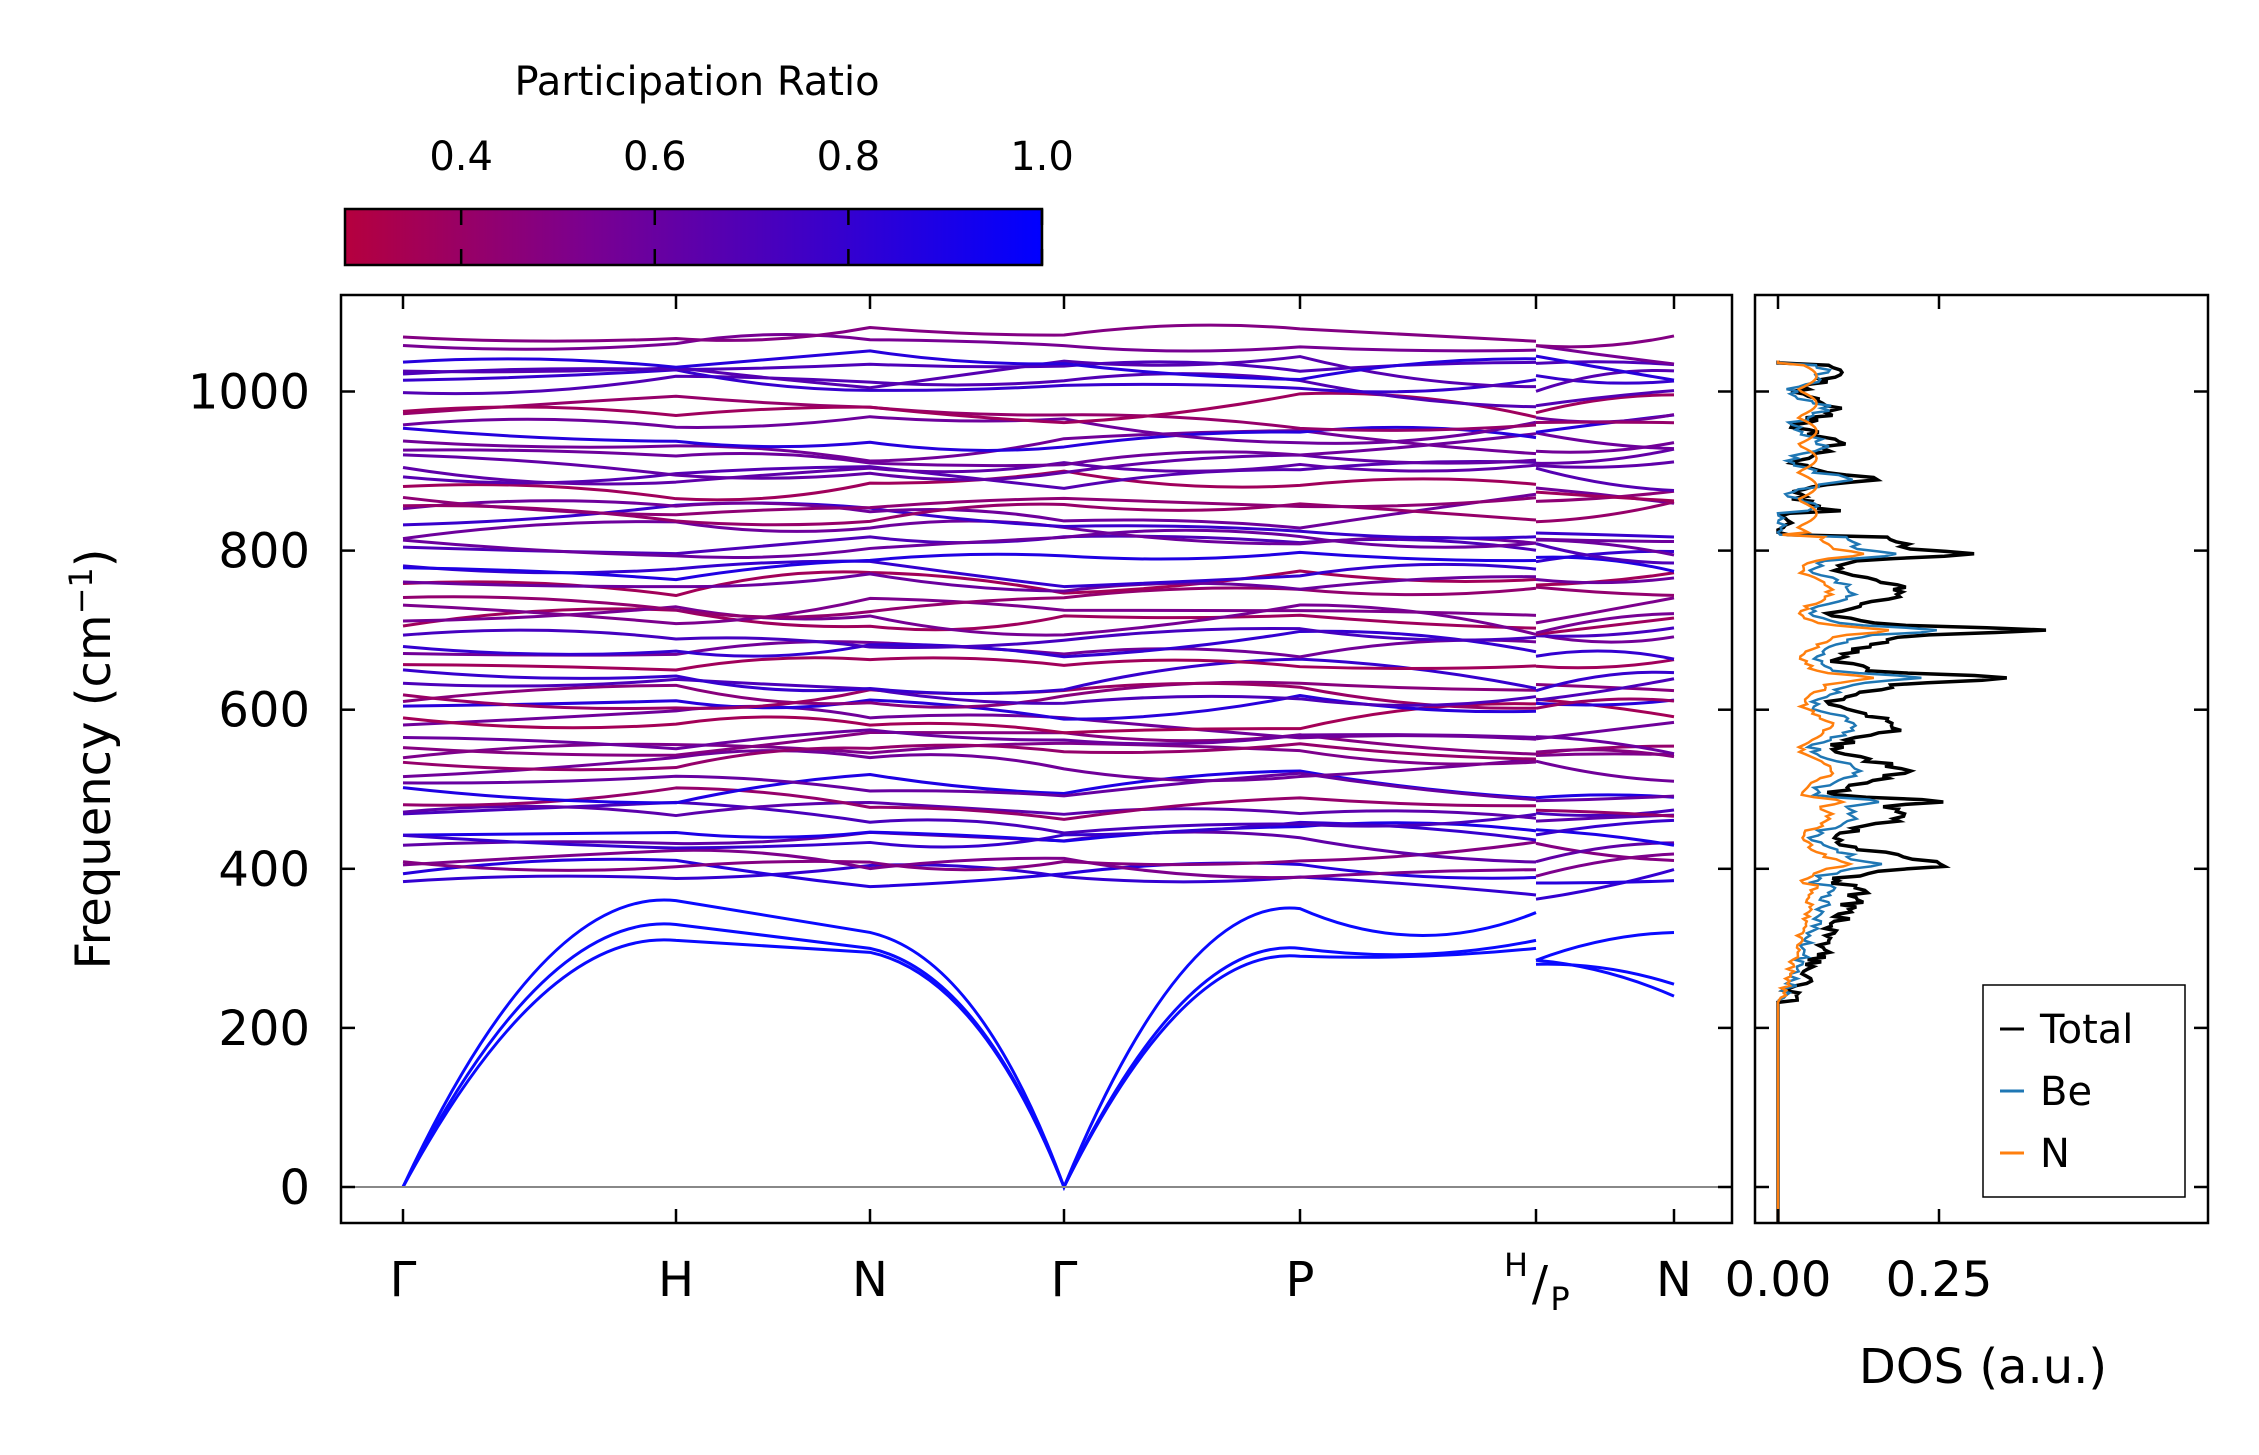 The width and height of the screenshot is (2259, 1455). I want to click on colorbar-tick-label: 0.6, so click(655, 157).